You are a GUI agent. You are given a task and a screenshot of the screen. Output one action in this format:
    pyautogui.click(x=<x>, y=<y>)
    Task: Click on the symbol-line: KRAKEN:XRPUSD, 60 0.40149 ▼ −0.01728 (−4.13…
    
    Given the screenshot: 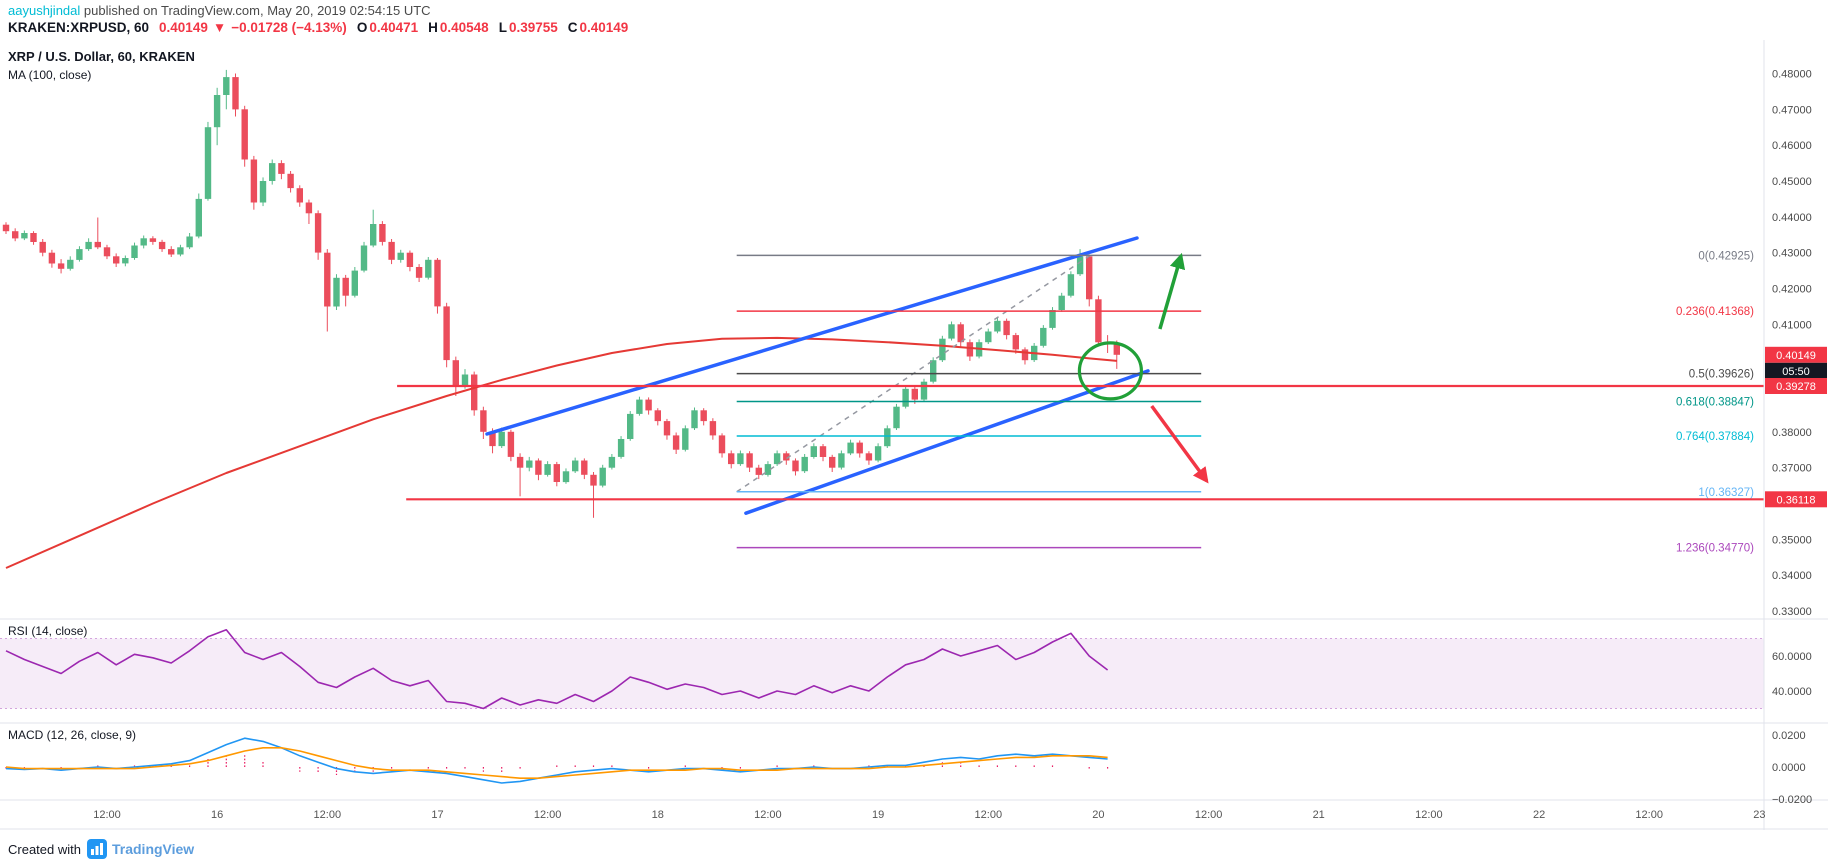 What is the action you would take?
    pyautogui.click(x=318, y=27)
    